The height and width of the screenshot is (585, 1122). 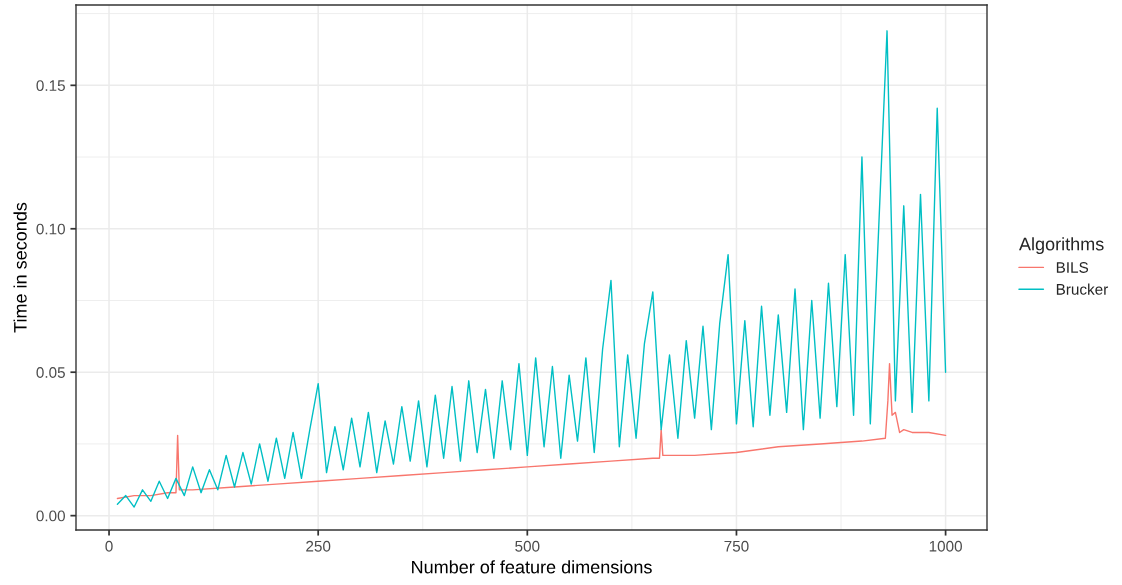 What do you see at coordinates (50, 86) in the screenshot?
I see `y-tick-label: 0.15` at bounding box center [50, 86].